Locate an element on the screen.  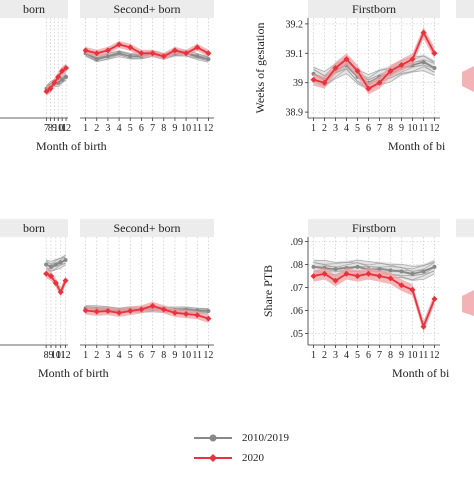
y-tick-label: 39 is located at coordinates (298, 83).